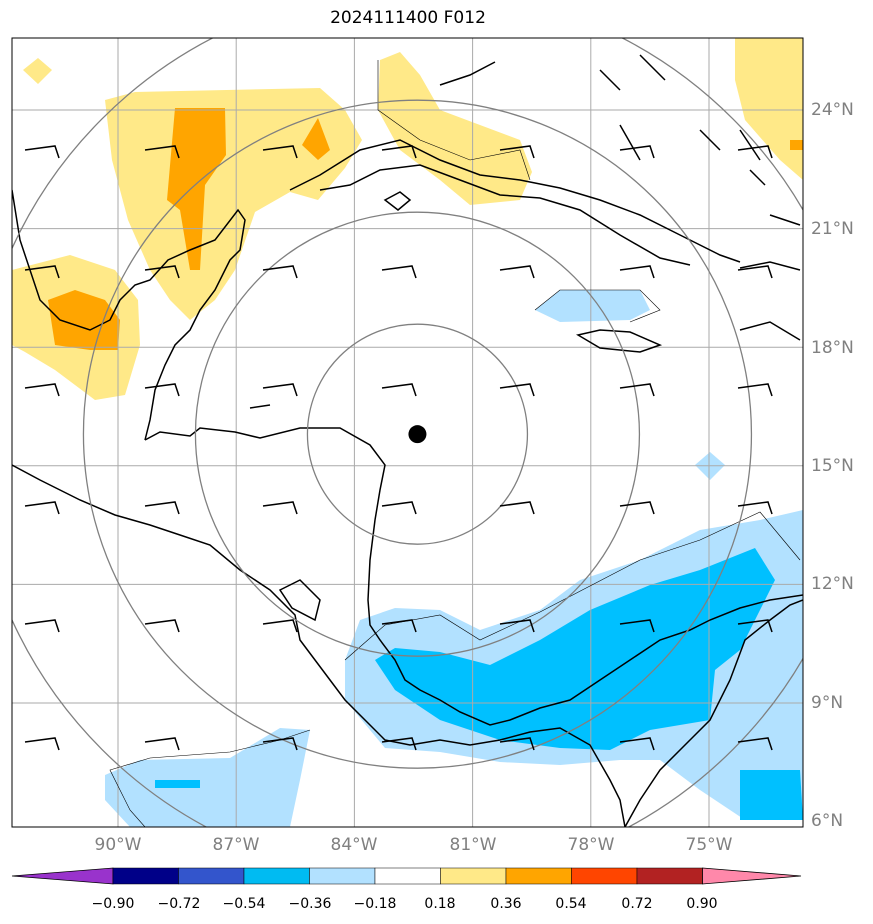  Describe the element at coordinates (636, 904) in the screenshot. I see `colorbar-tick-label: 0.72` at that location.